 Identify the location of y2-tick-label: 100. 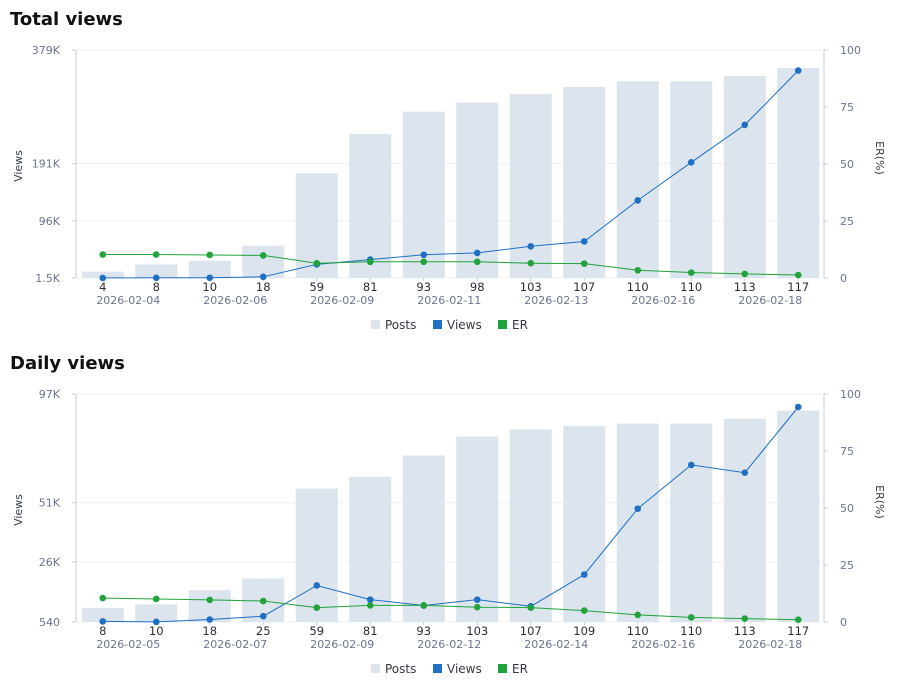
(850, 50).